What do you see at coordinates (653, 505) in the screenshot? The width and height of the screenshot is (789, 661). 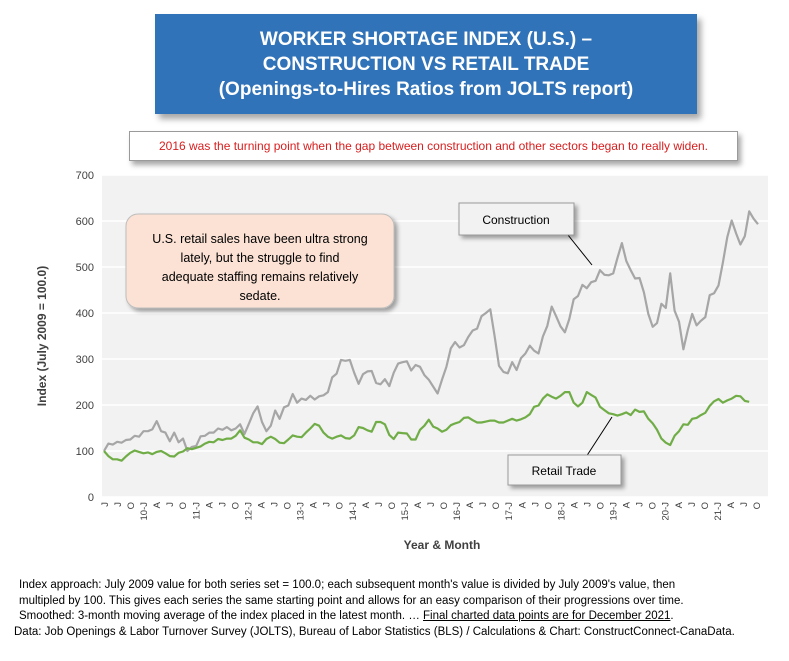 I see `x-tick-label-42: O` at bounding box center [653, 505].